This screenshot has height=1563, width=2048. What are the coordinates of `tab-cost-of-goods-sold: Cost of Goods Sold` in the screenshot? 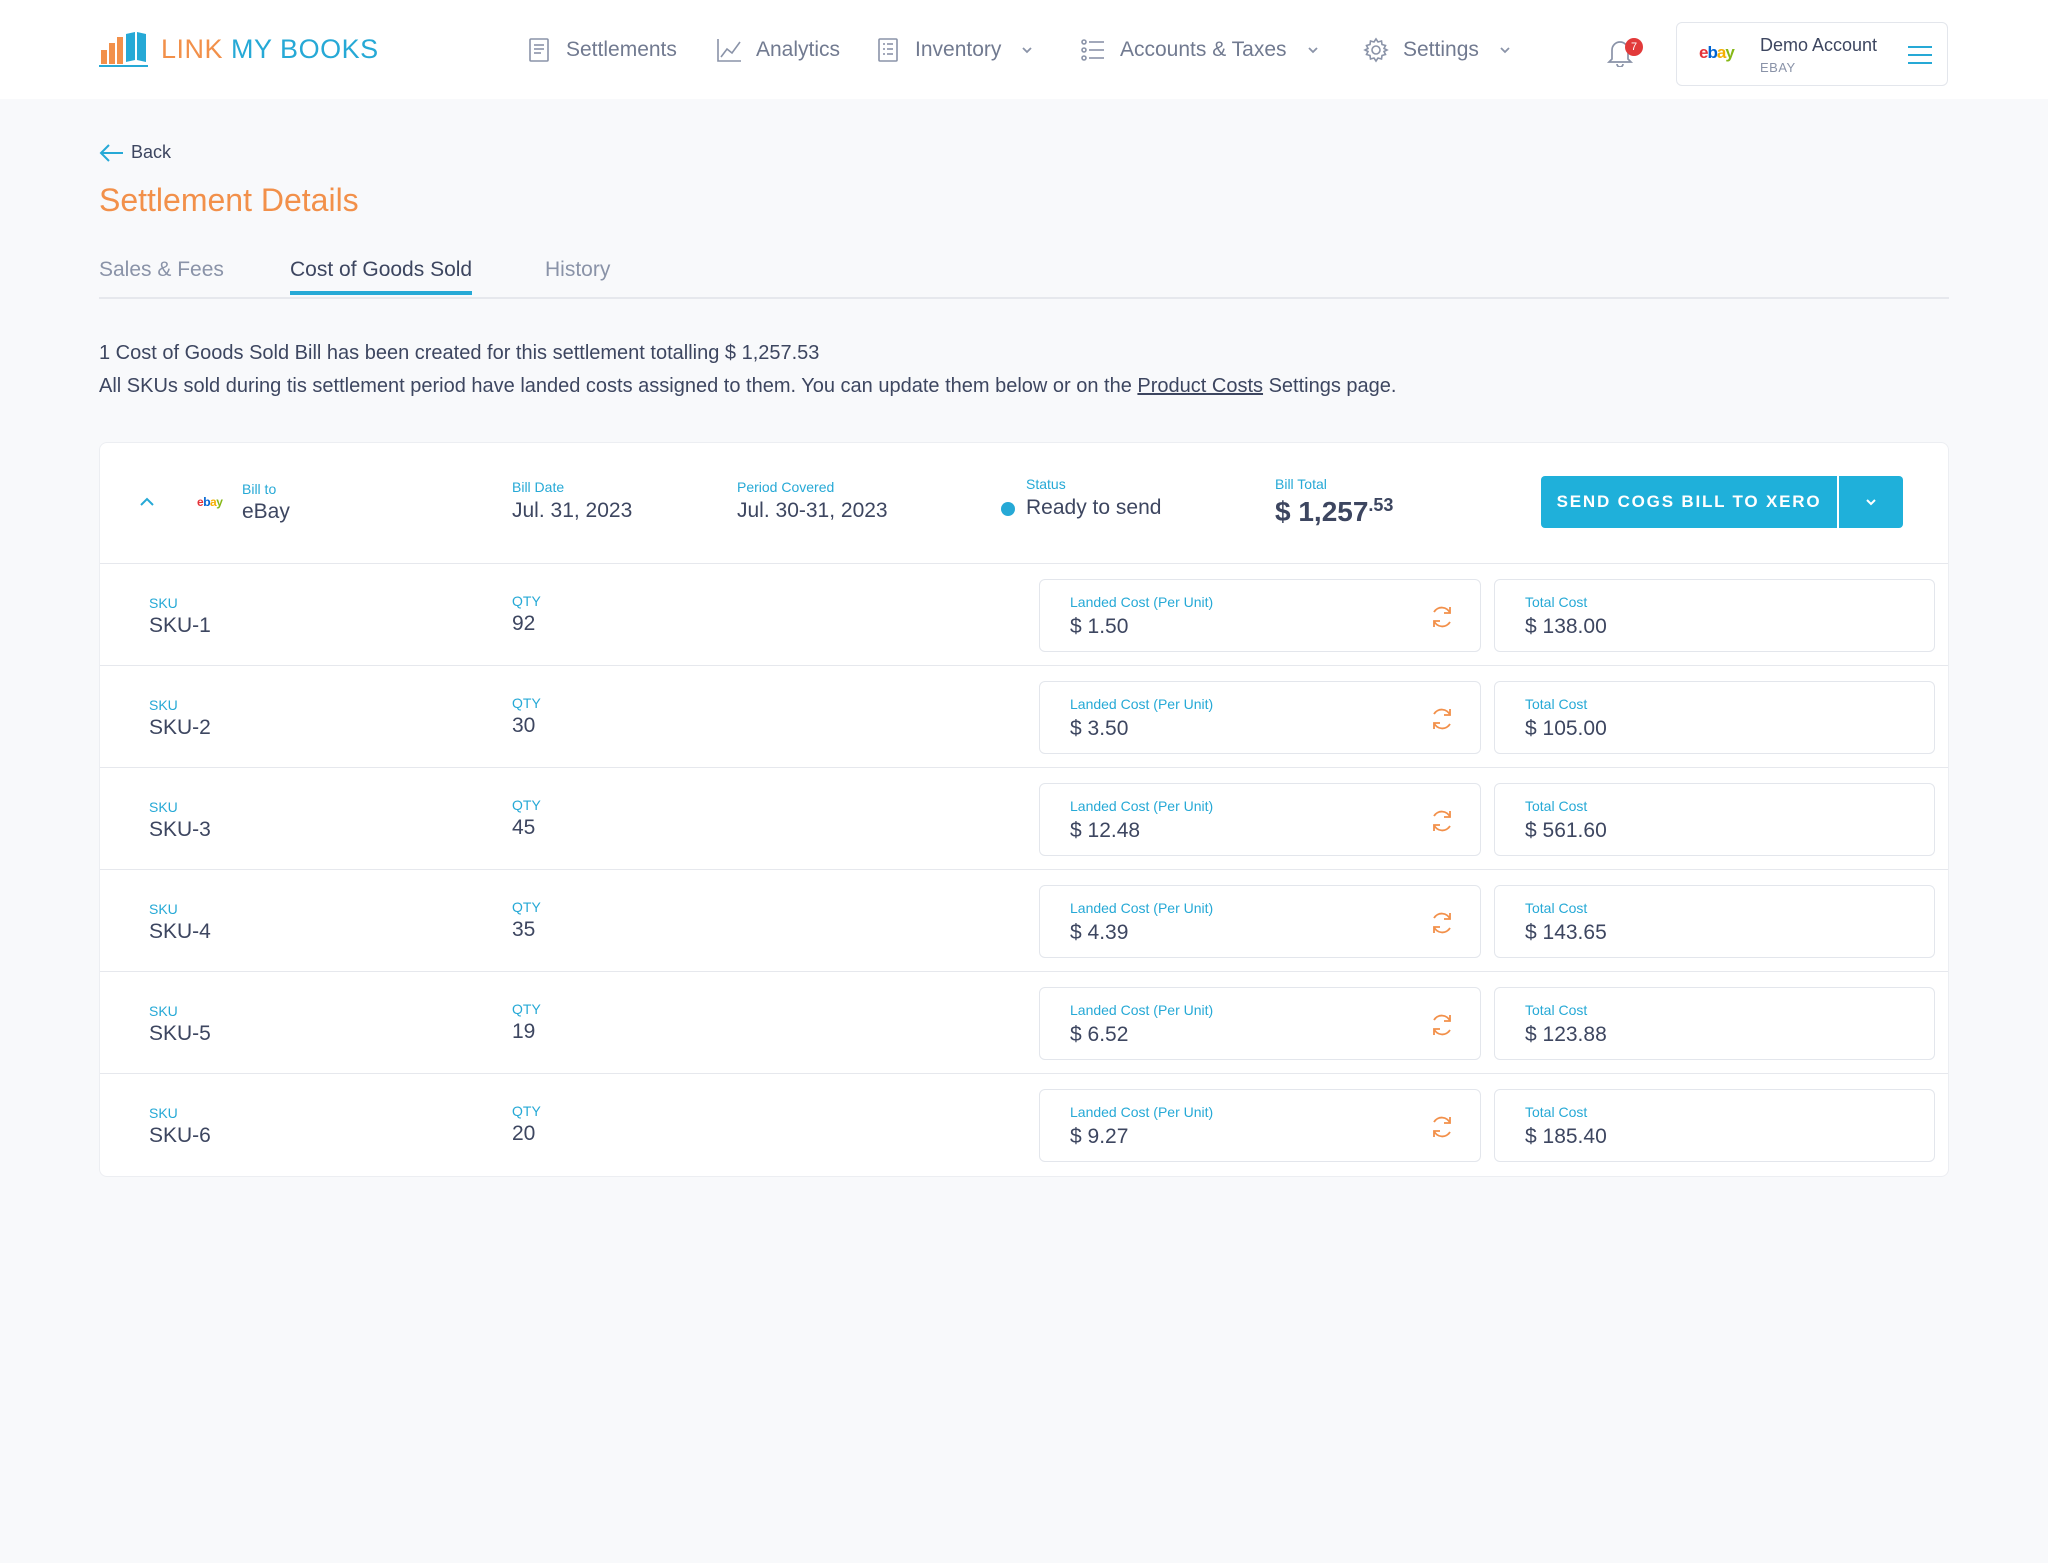 It's located at (381, 276).